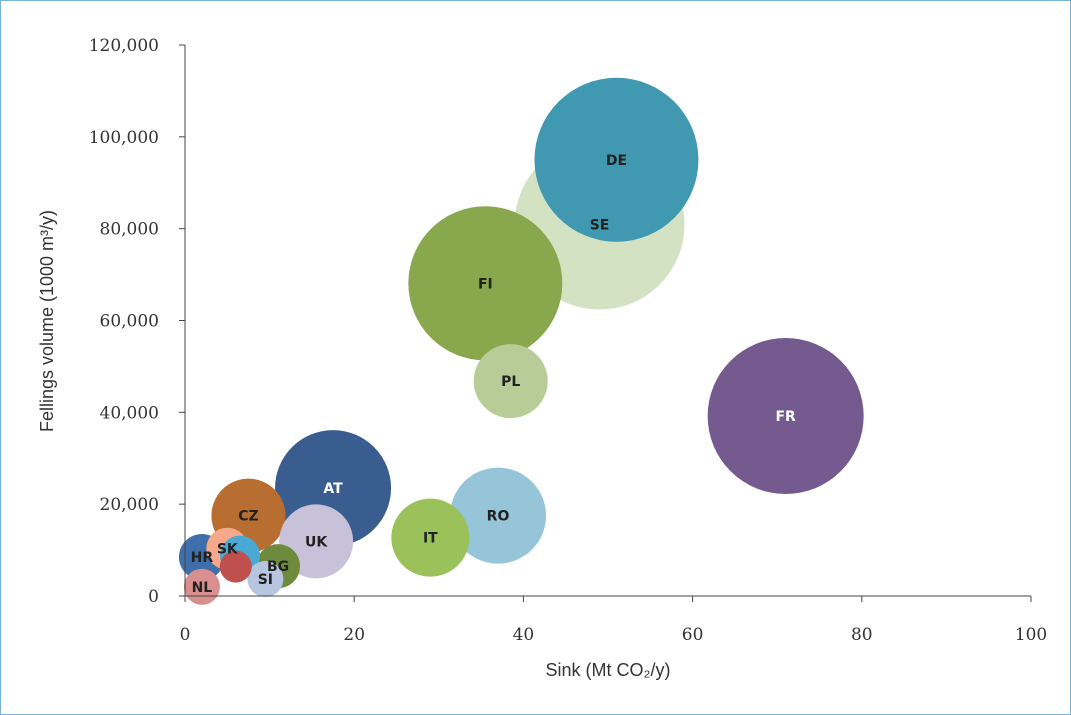 Image resolution: width=1071 pixels, height=715 pixels. Describe the element at coordinates (862, 635) in the screenshot. I see `x-tick-label: 80` at that location.